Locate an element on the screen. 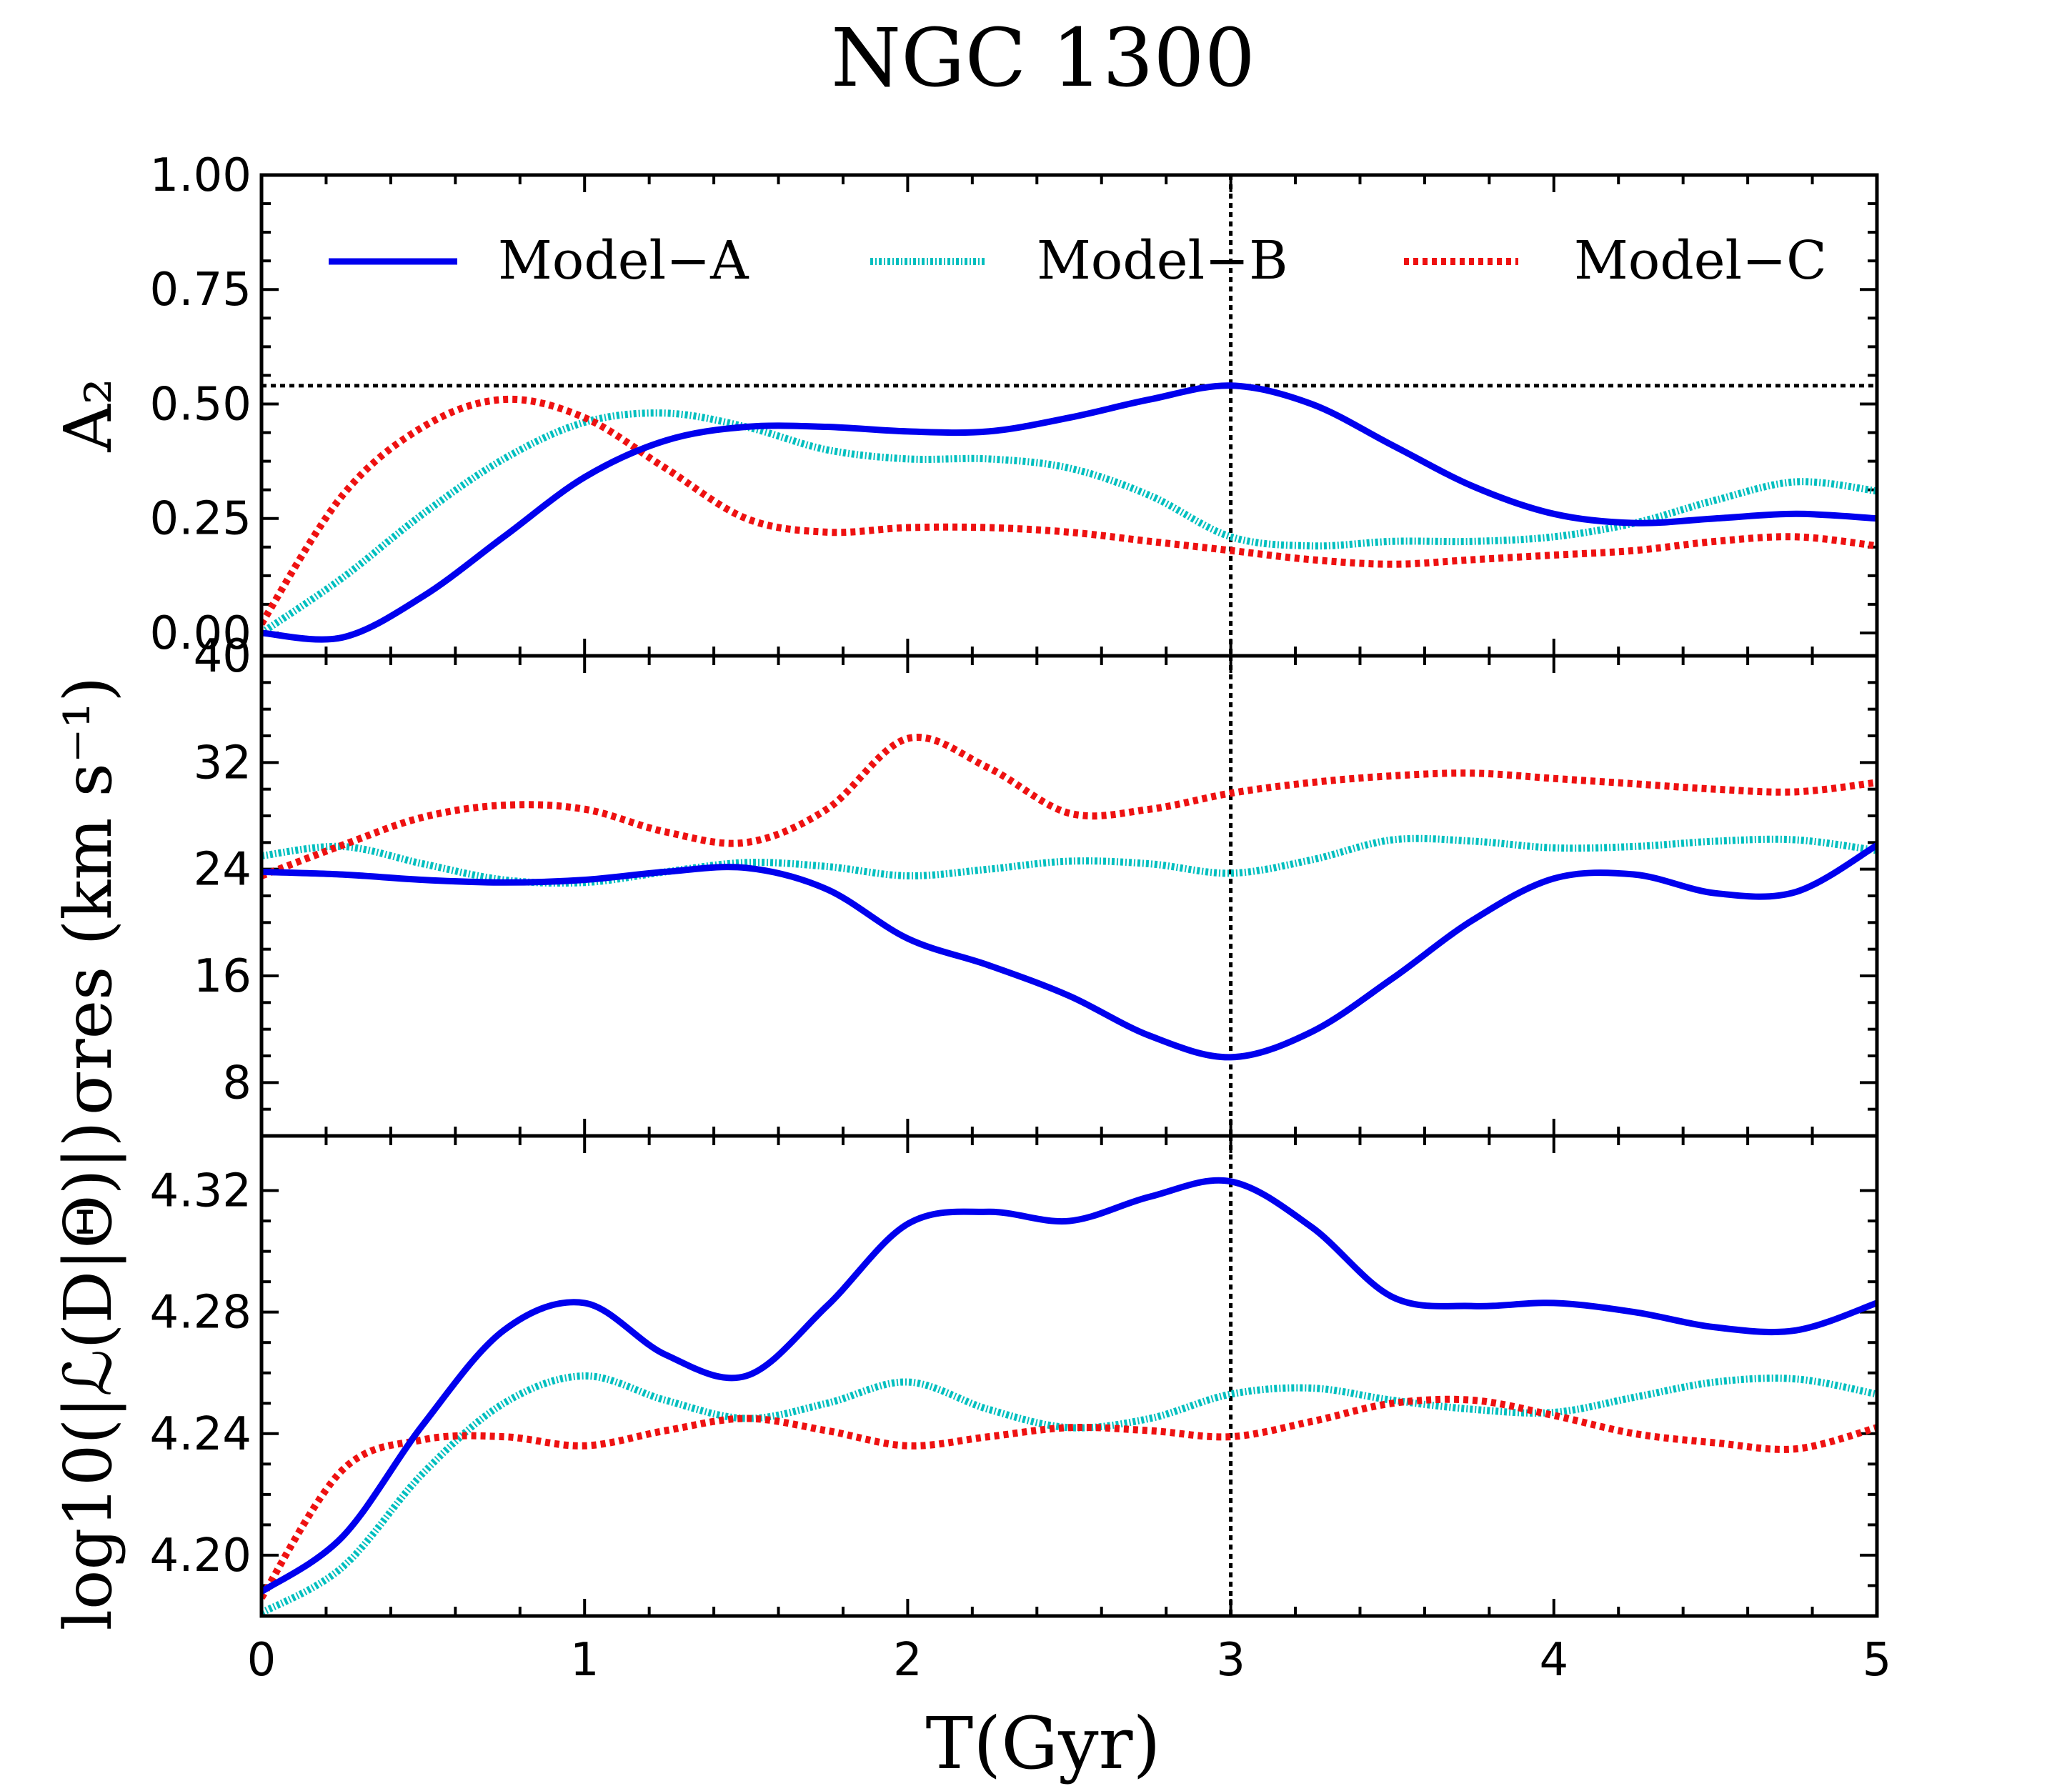 The height and width of the screenshot is (1786, 2072). y-tick-label: 8 is located at coordinates (236, 1083).